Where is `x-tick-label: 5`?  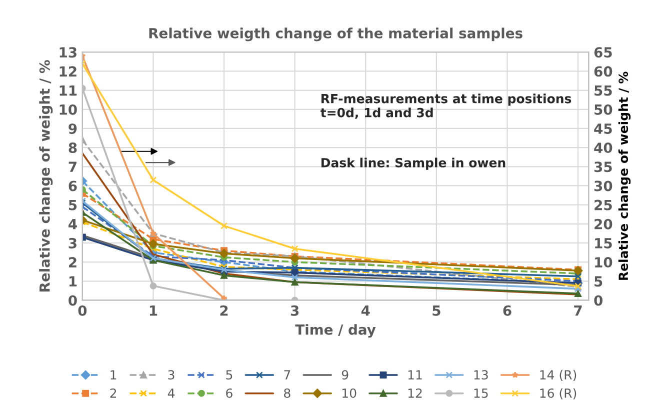
x-tick-label: 5 is located at coordinates (436, 311).